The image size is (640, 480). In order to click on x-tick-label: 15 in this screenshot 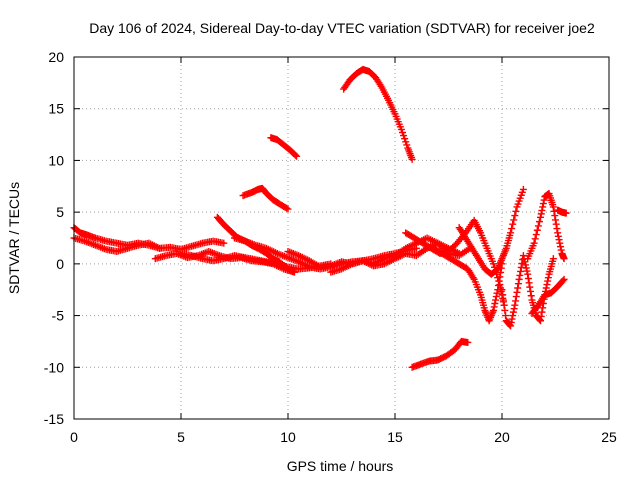, I will do `click(395, 437)`.